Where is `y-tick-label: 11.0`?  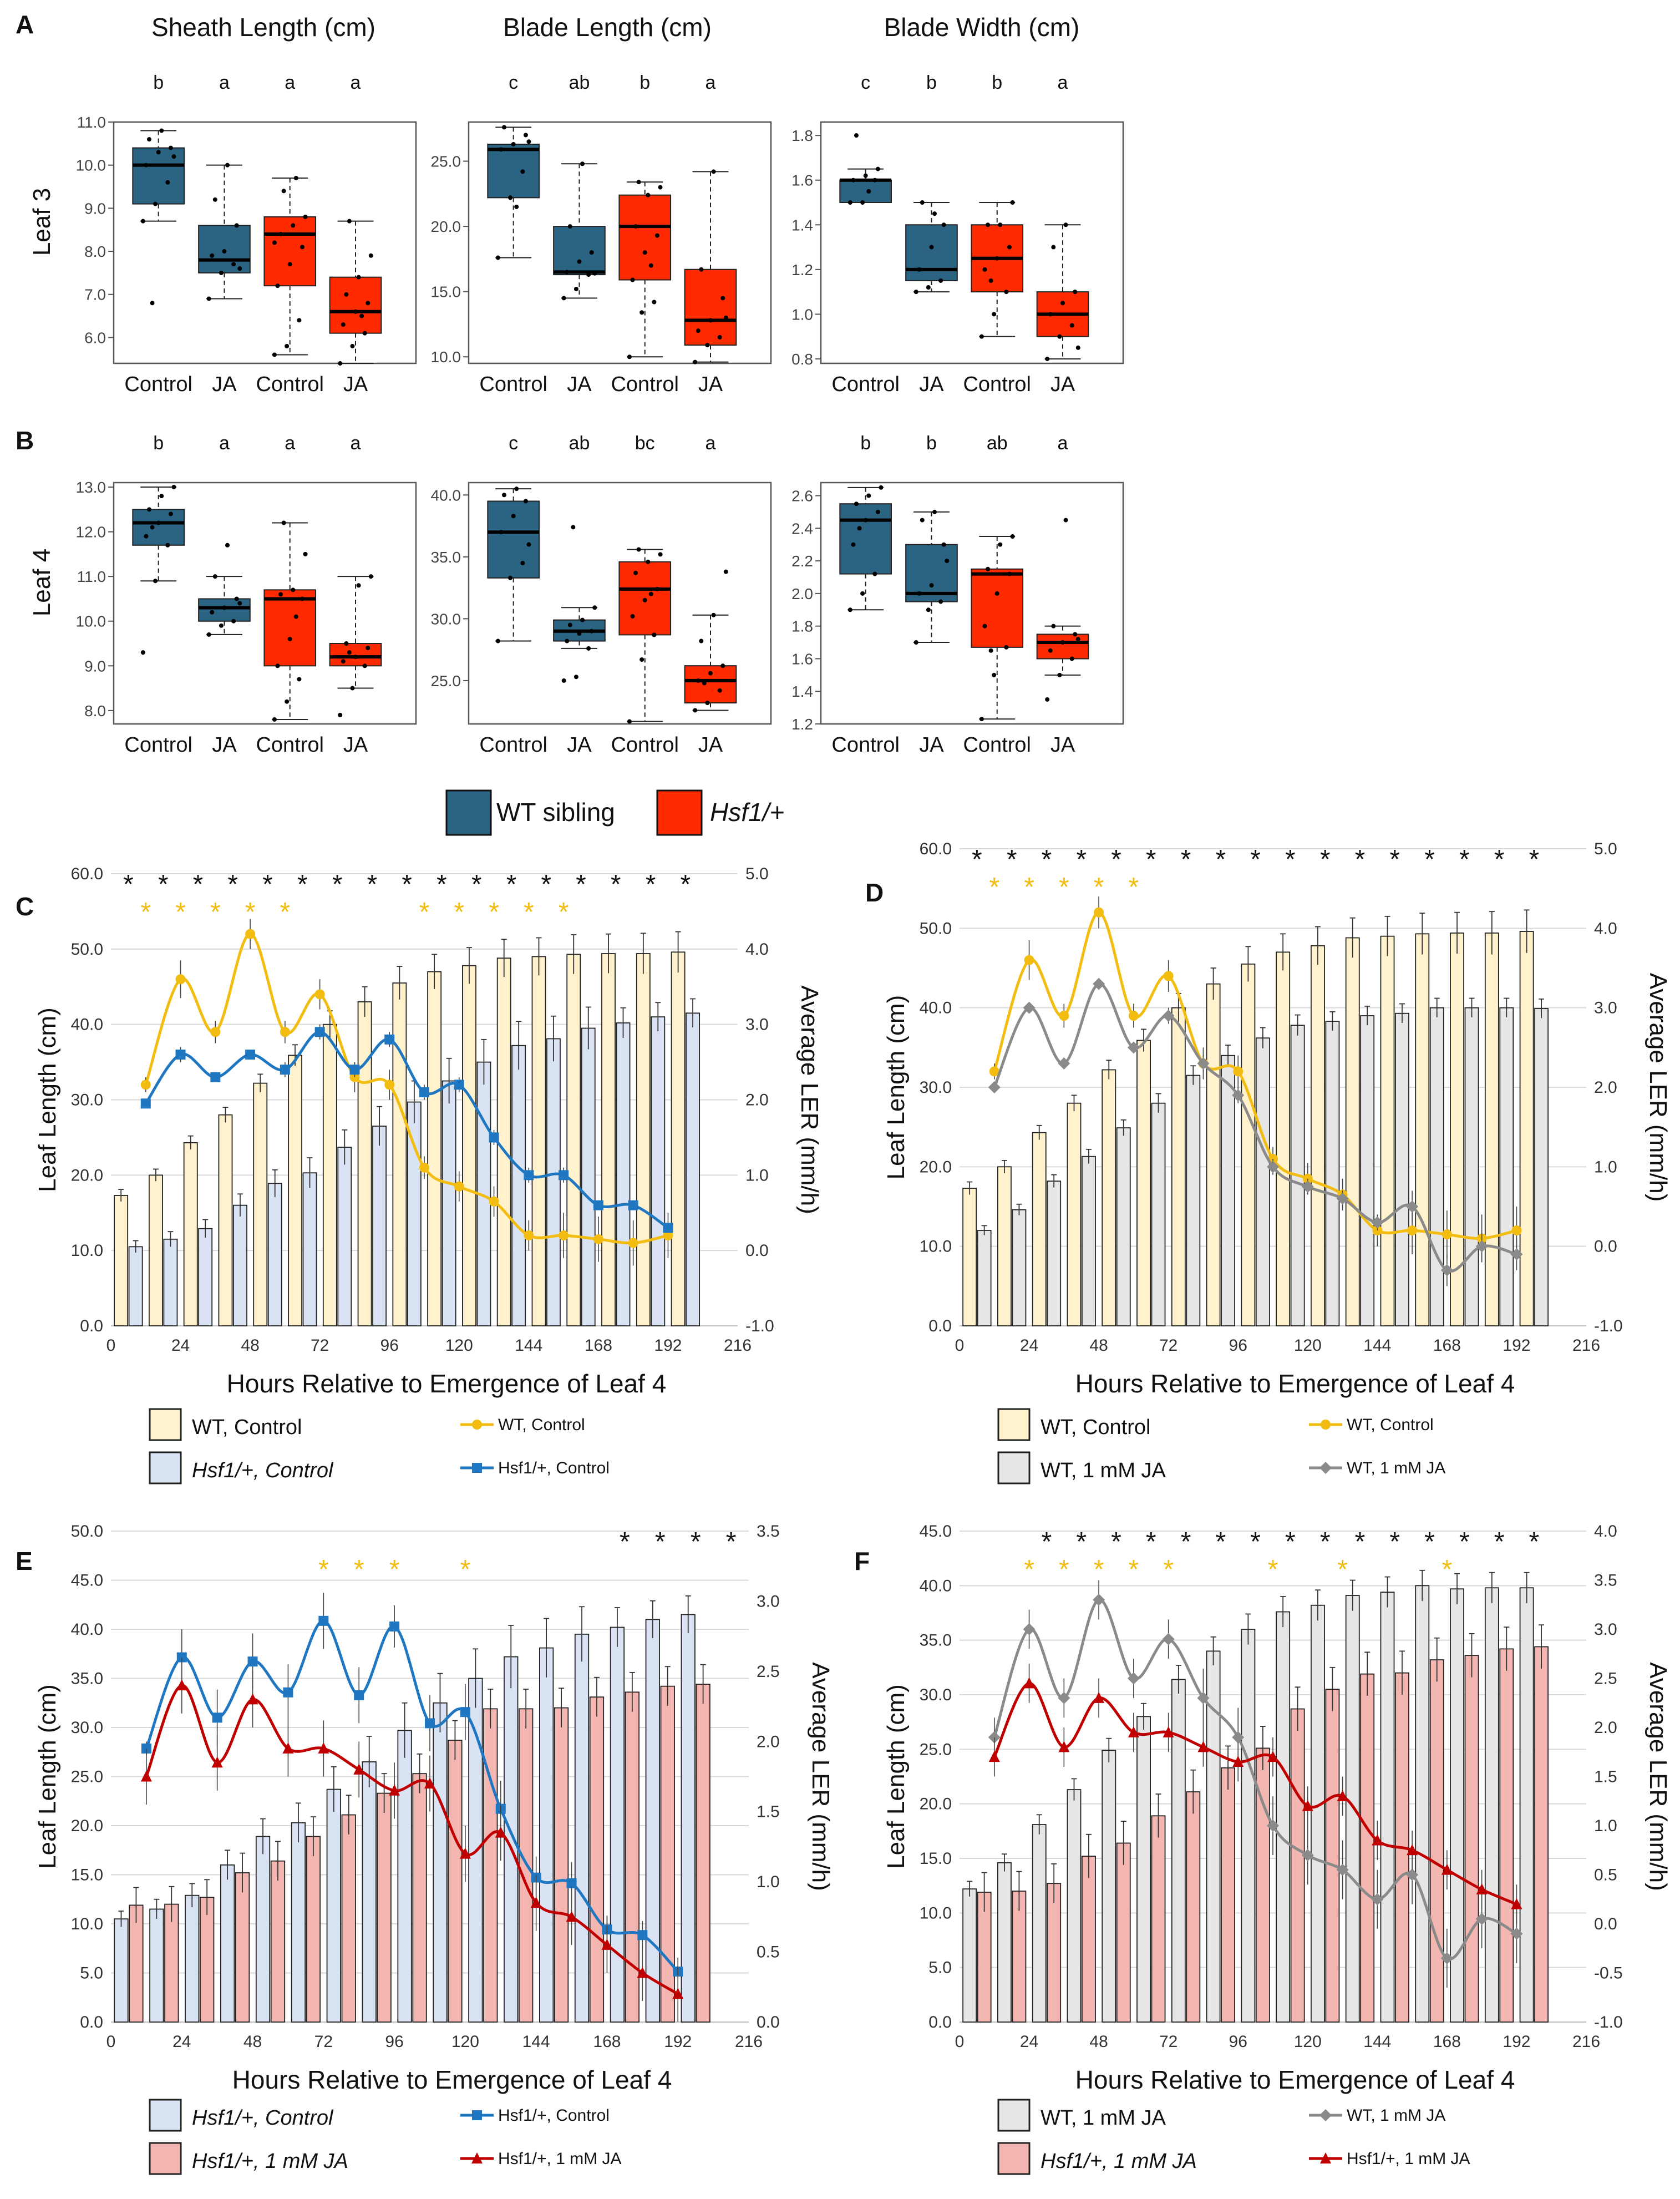
y-tick-label: 11.0 is located at coordinates (92, 576).